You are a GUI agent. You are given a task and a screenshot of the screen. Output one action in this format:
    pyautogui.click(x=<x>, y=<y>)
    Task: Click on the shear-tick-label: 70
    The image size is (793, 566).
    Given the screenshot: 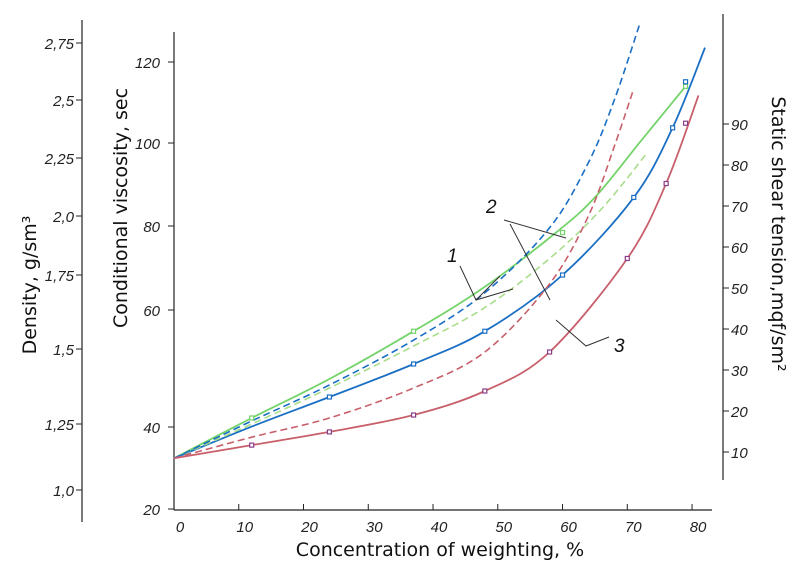 What is the action you would take?
    pyautogui.click(x=739, y=207)
    